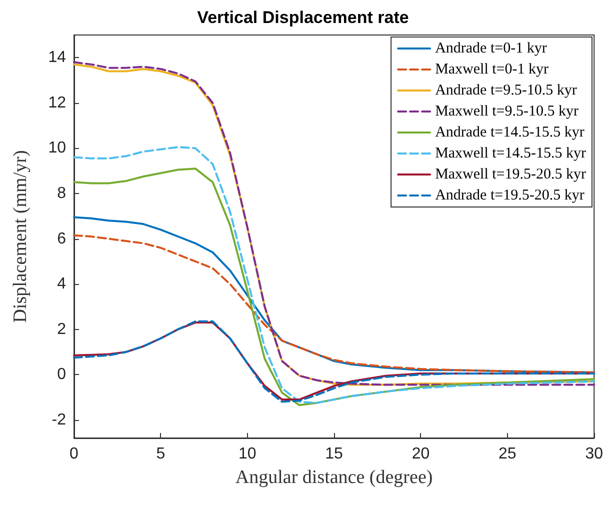 The image size is (606, 505). What do you see at coordinates (507, 454) in the screenshot?
I see `x-tick-label: 25` at bounding box center [507, 454].